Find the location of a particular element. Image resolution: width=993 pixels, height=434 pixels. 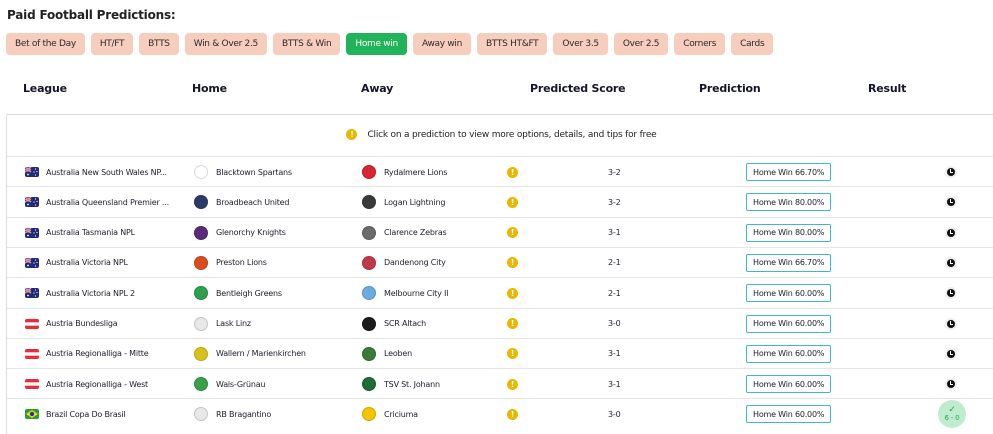

filter-chip-cards: Cards is located at coordinates (752, 44).